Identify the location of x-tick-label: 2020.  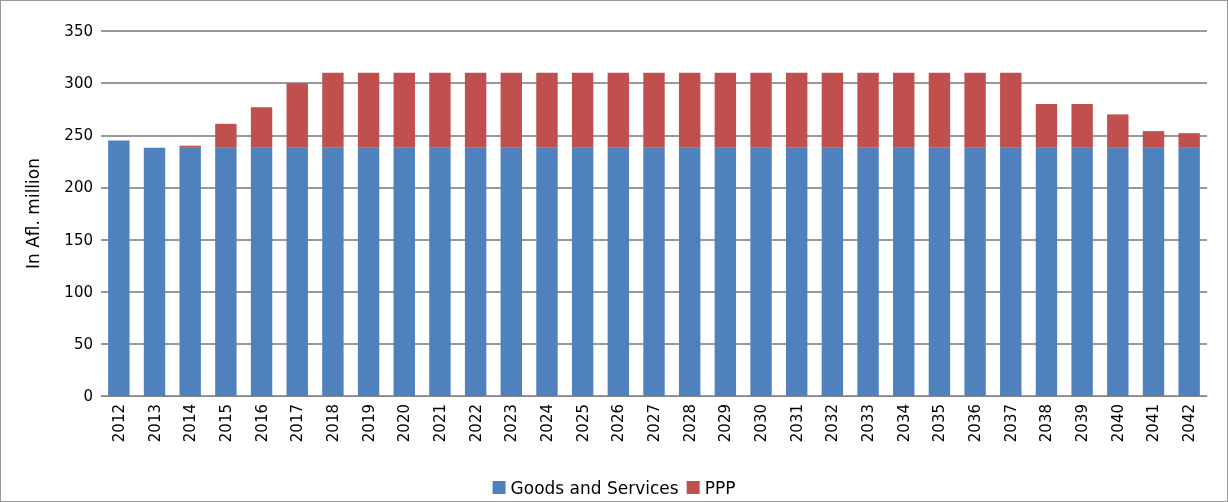
(404, 423).